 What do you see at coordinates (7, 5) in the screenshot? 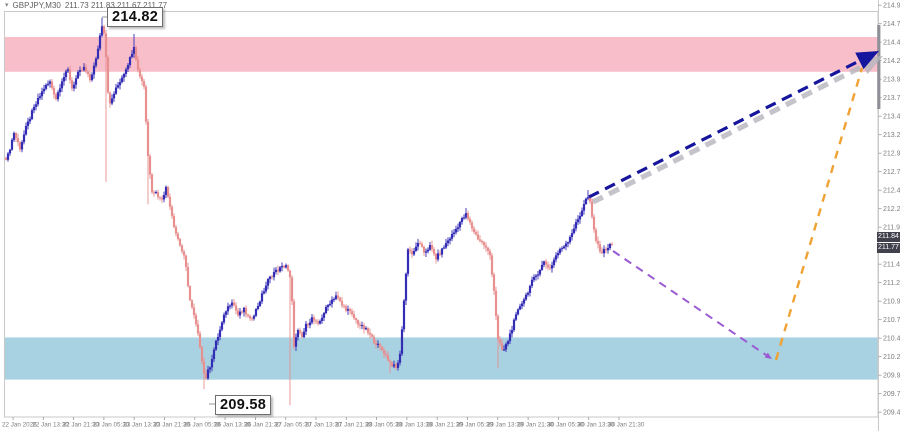
I see `chart-dropdown-icon: ▾` at bounding box center [7, 5].